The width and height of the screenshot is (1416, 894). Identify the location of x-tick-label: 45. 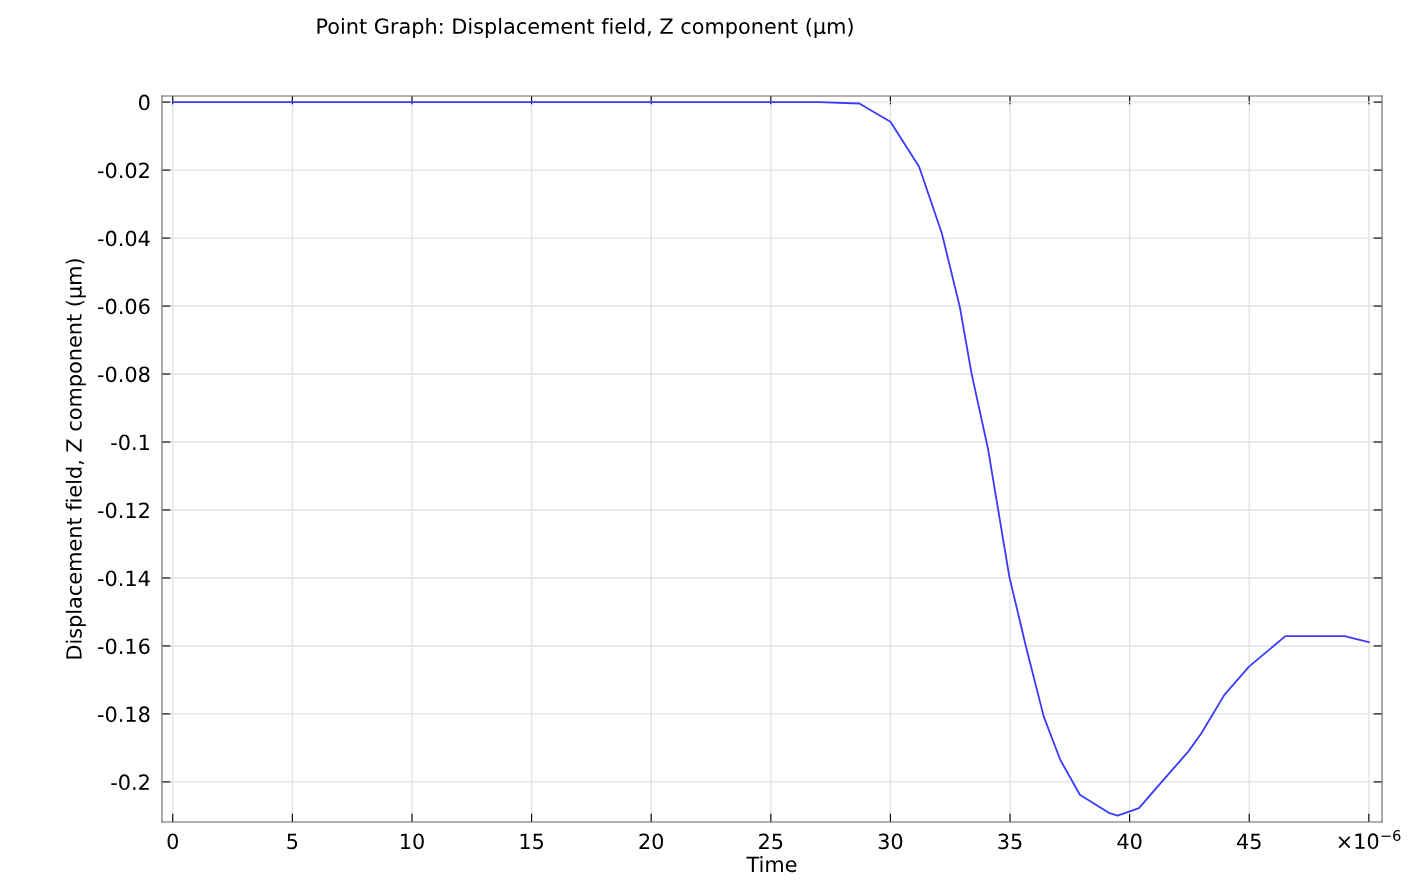
(1249, 841).